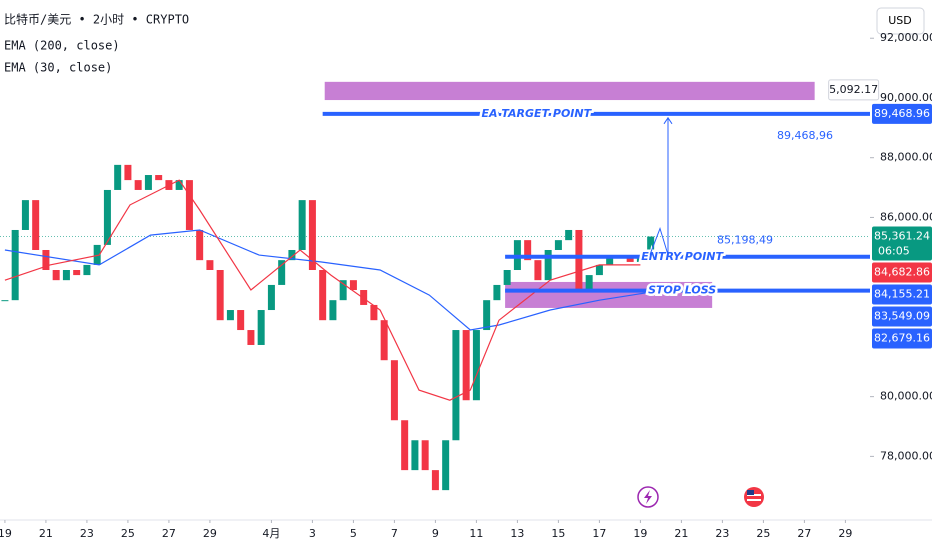  Describe the element at coordinates (804, 533) in the screenshot. I see `x-tick-label: 27` at that location.